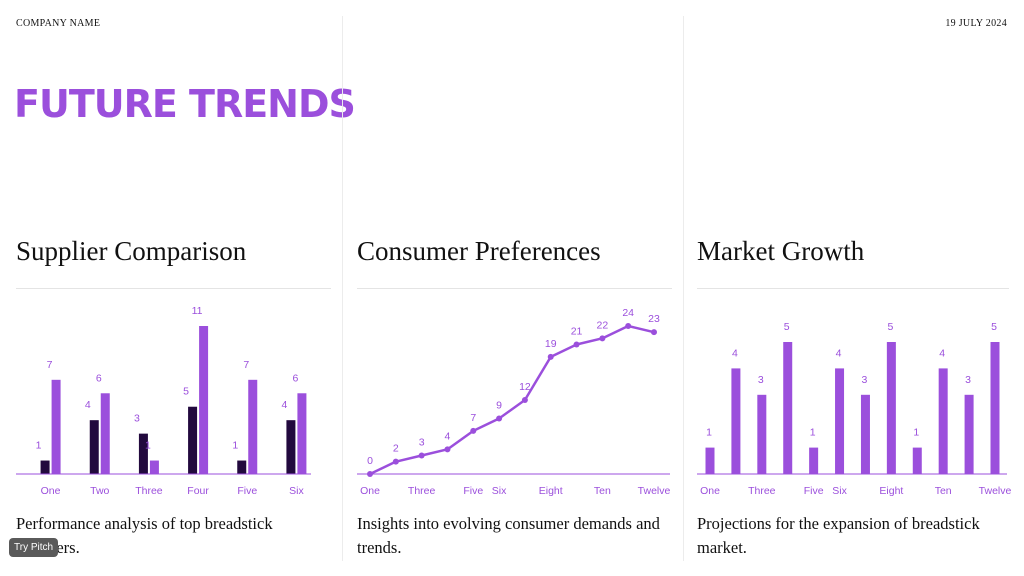 The width and height of the screenshot is (1024, 576). Describe the element at coordinates (58, 23) in the screenshot. I see `company-name: COMPANY NAME` at that location.